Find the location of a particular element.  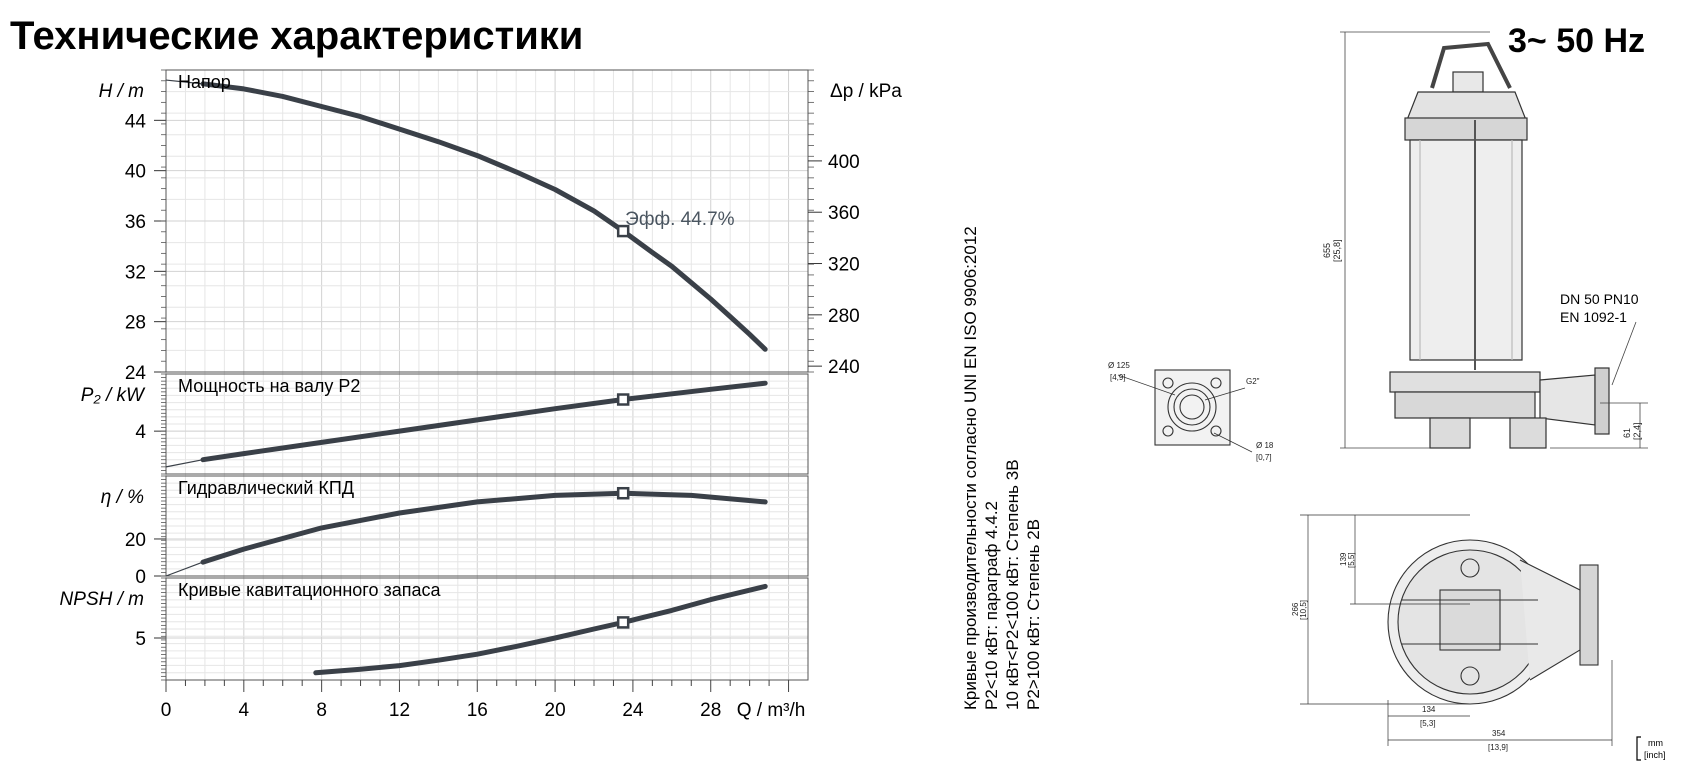

y-tick-label: 0 is located at coordinates (140, 577).